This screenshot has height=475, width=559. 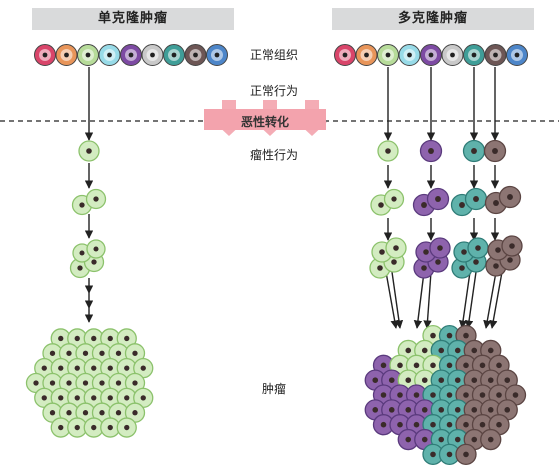 I want to click on normal-tissue-row-left, so click(x=131, y=55).